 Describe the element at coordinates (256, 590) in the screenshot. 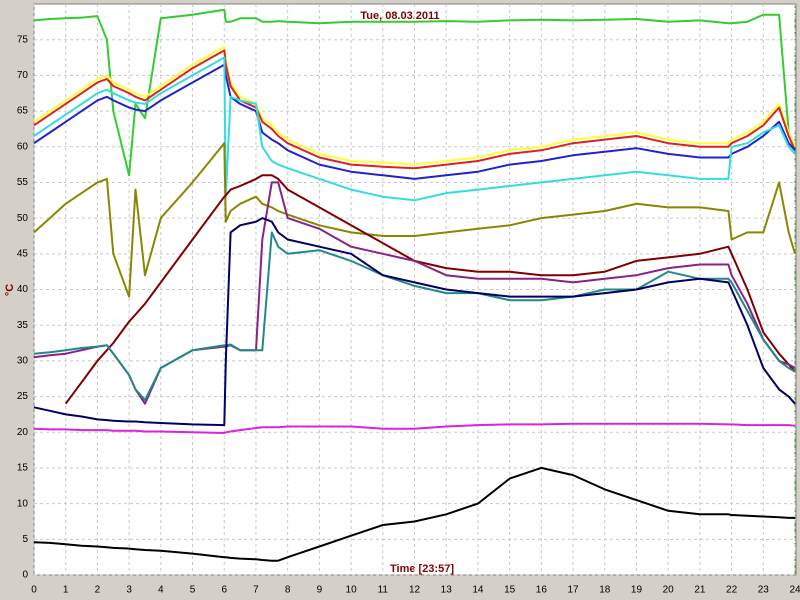

I see `x-tick-label: 7` at that location.